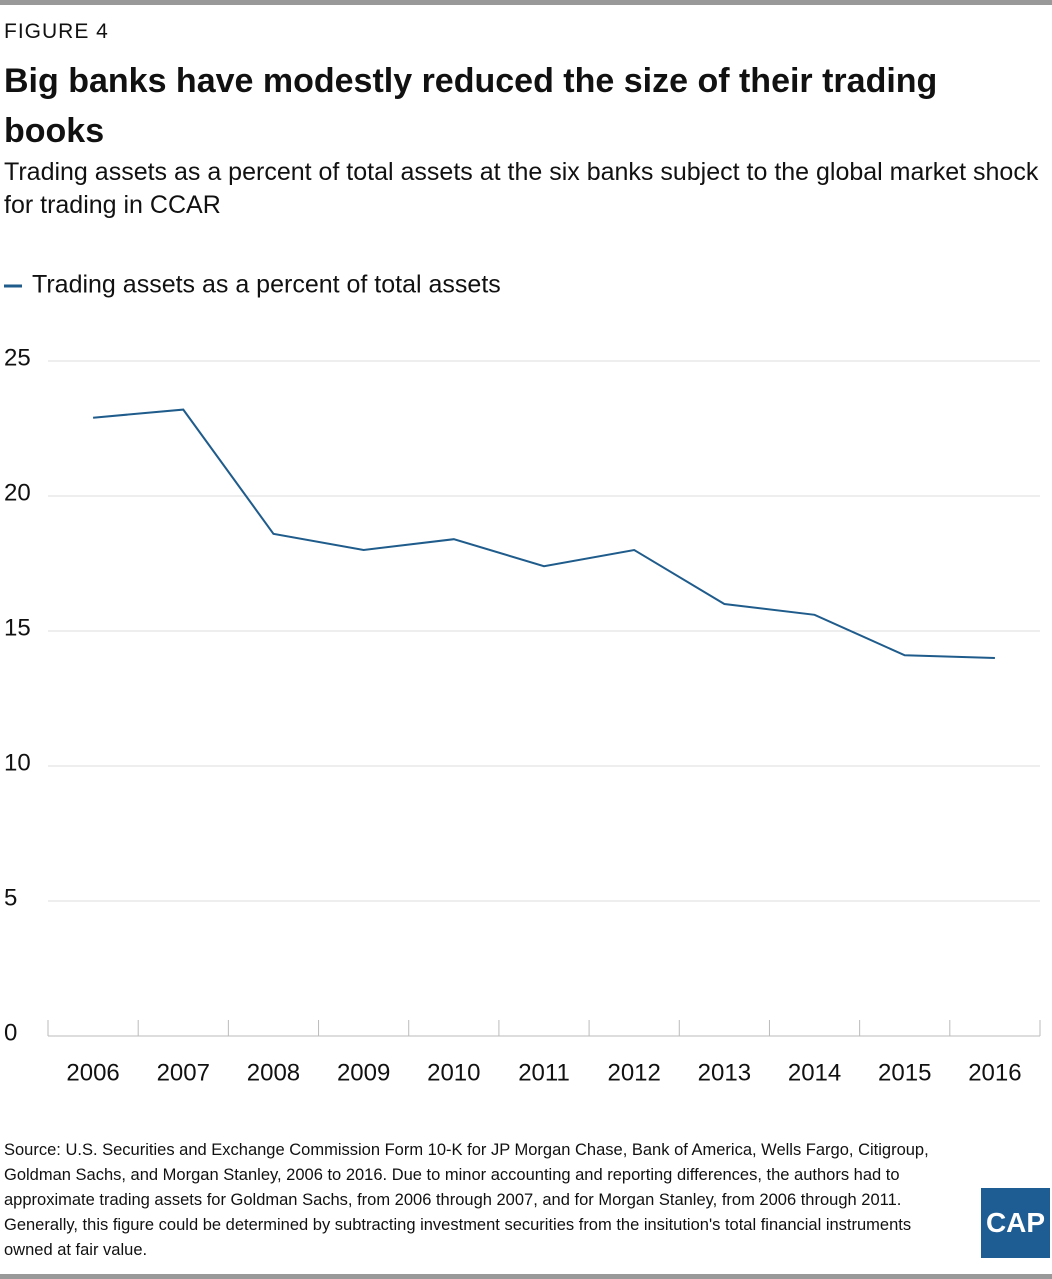 The height and width of the screenshot is (1279, 1052). Describe the element at coordinates (17, 492) in the screenshot. I see `y-tick-label: 20` at that location.